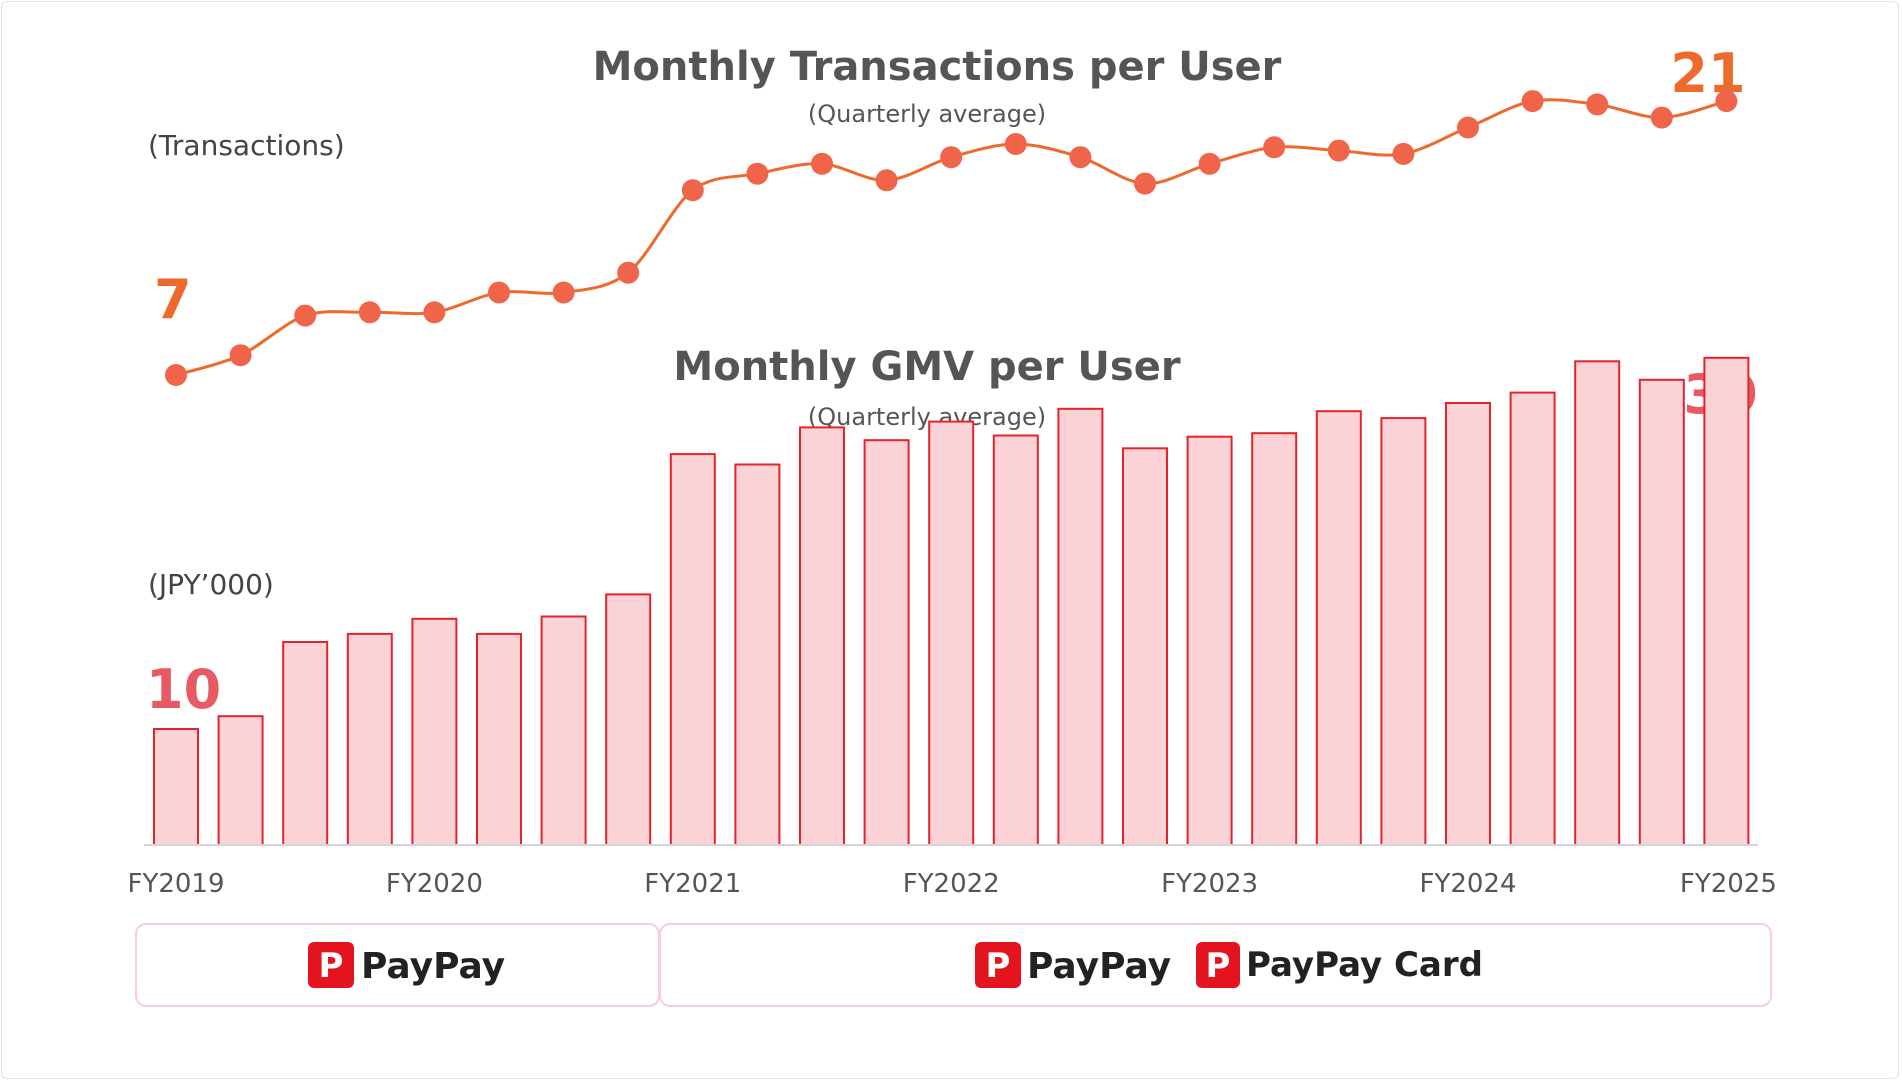  Describe the element at coordinates (692, 884) in the screenshot. I see `x-tick-label: FY2021` at that location.